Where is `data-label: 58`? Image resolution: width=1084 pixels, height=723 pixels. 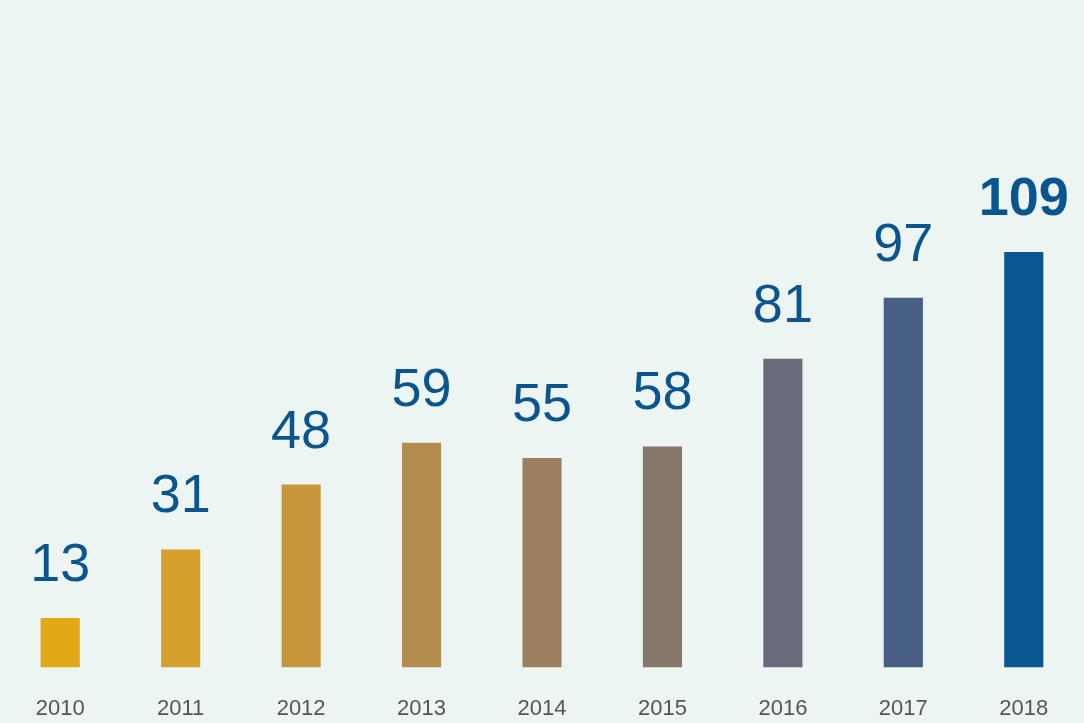
data-label: 58 is located at coordinates (662, 390).